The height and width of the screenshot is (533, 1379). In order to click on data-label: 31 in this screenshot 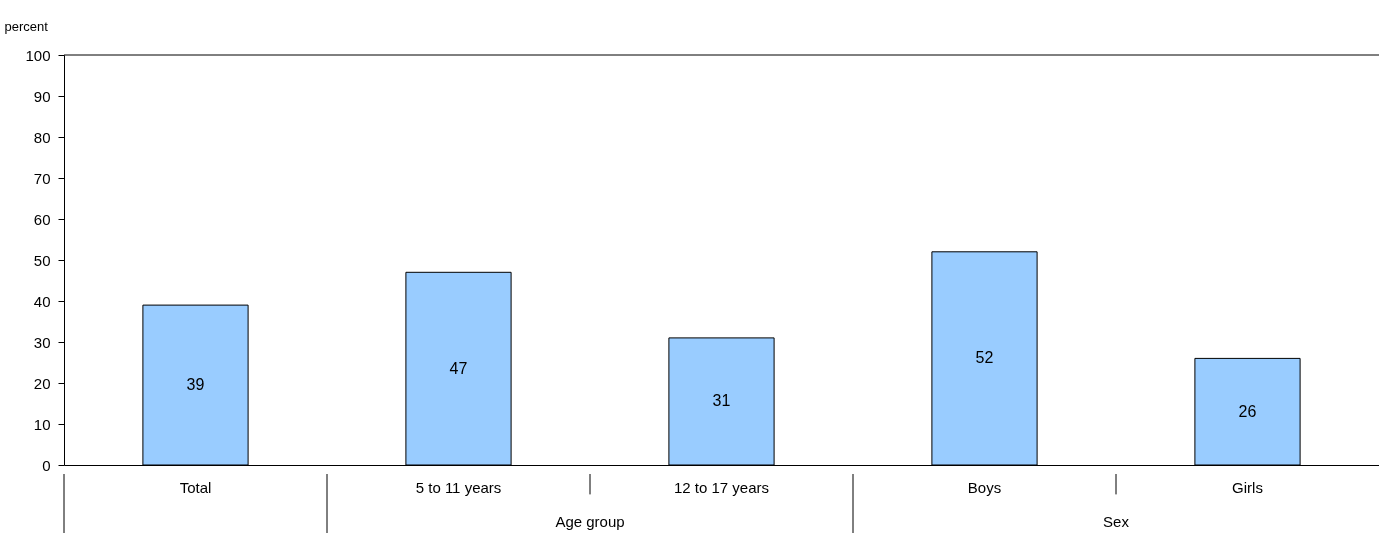, I will do `click(721, 401)`.